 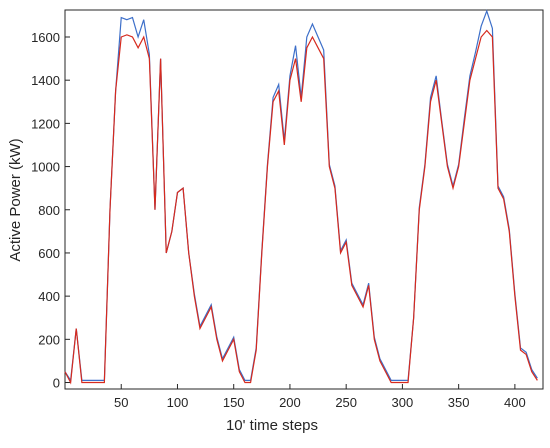 What do you see at coordinates (515, 402) in the screenshot?
I see `x-tick-label: 400` at bounding box center [515, 402].